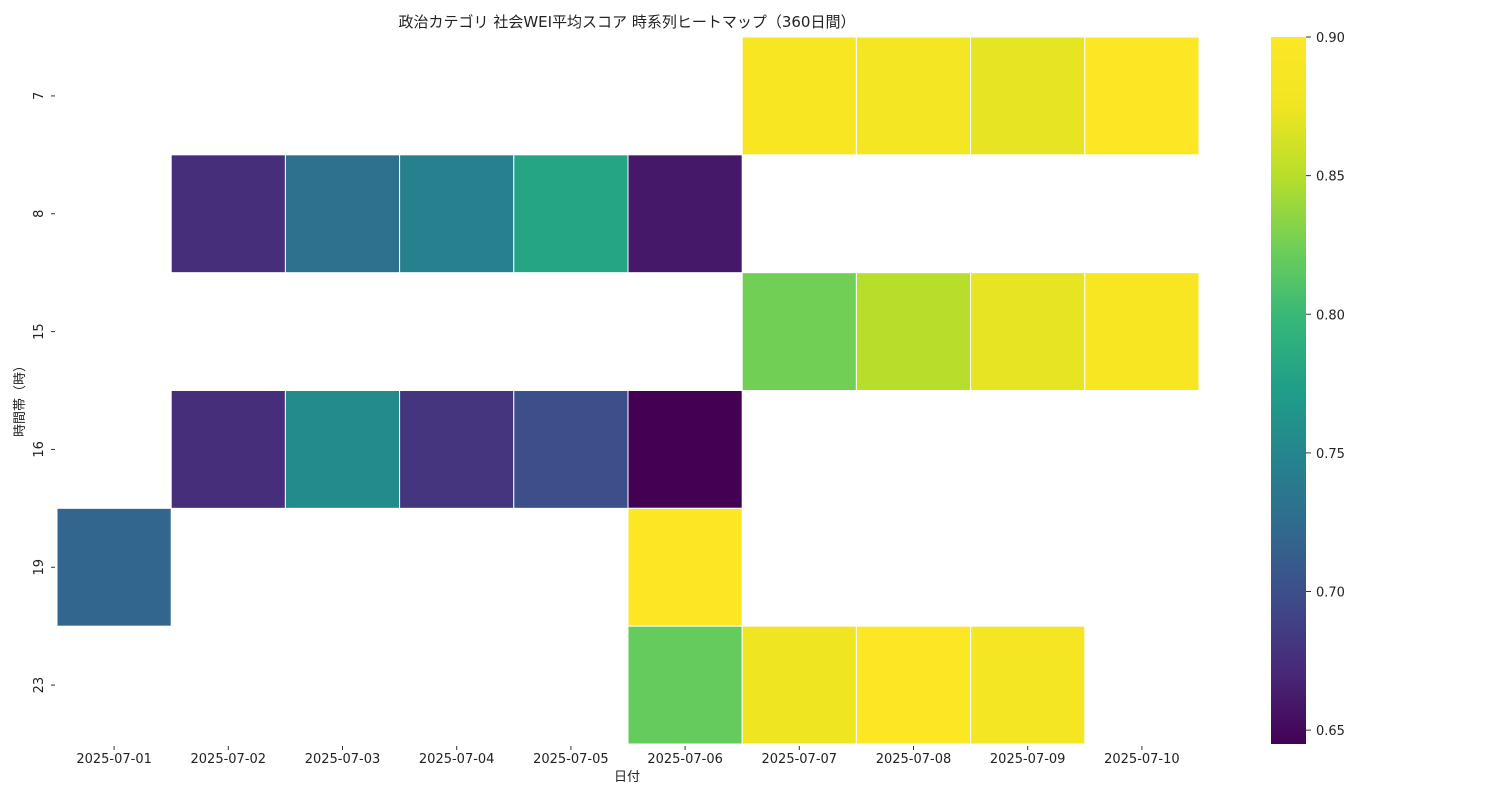 The image size is (1500, 800). I want to click on x-tick-label: 2025-07-06, so click(685, 759).